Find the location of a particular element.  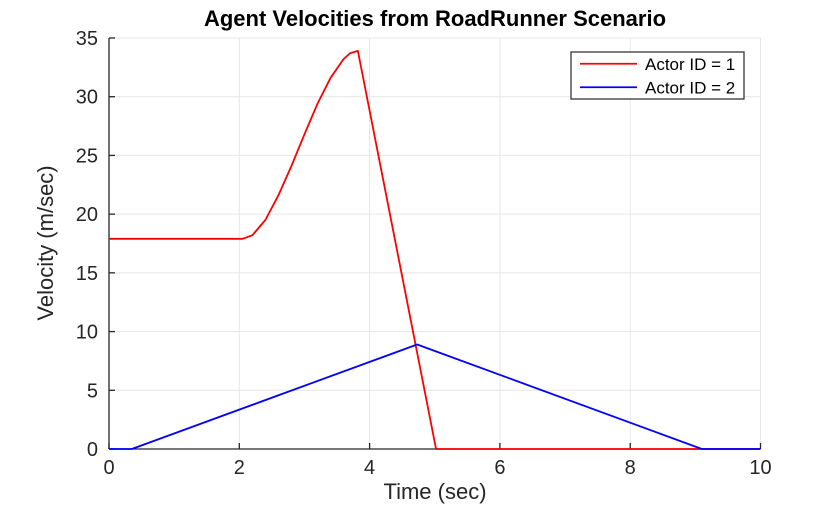

y-axis-label: Velocity (m/sec) is located at coordinates (45, 242).